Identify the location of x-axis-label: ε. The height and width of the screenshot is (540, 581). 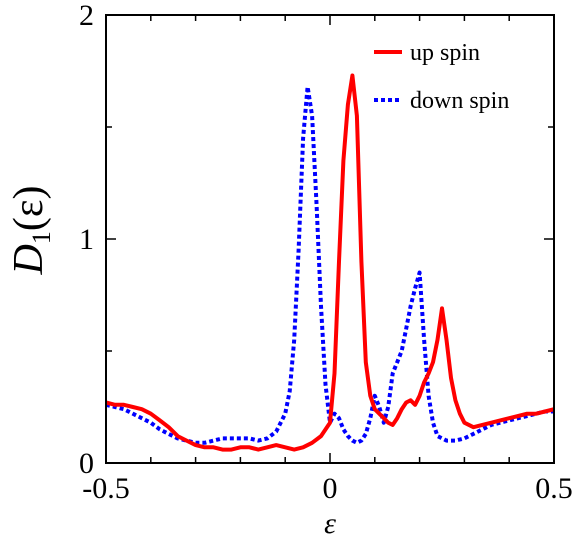
(330, 523).